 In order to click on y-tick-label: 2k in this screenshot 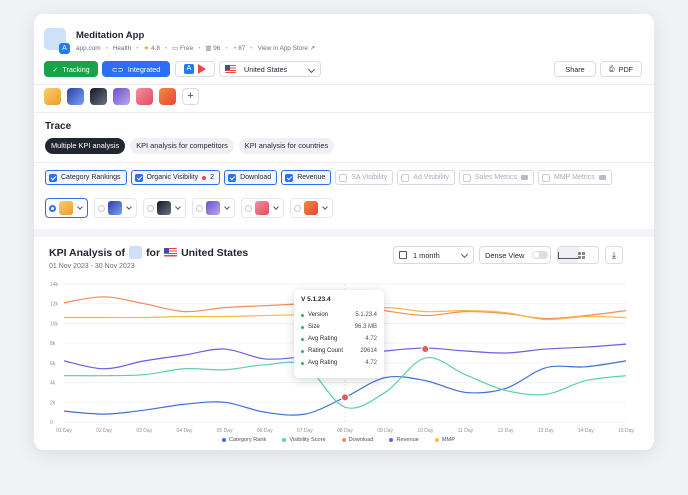, I will do `click(53, 403)`.